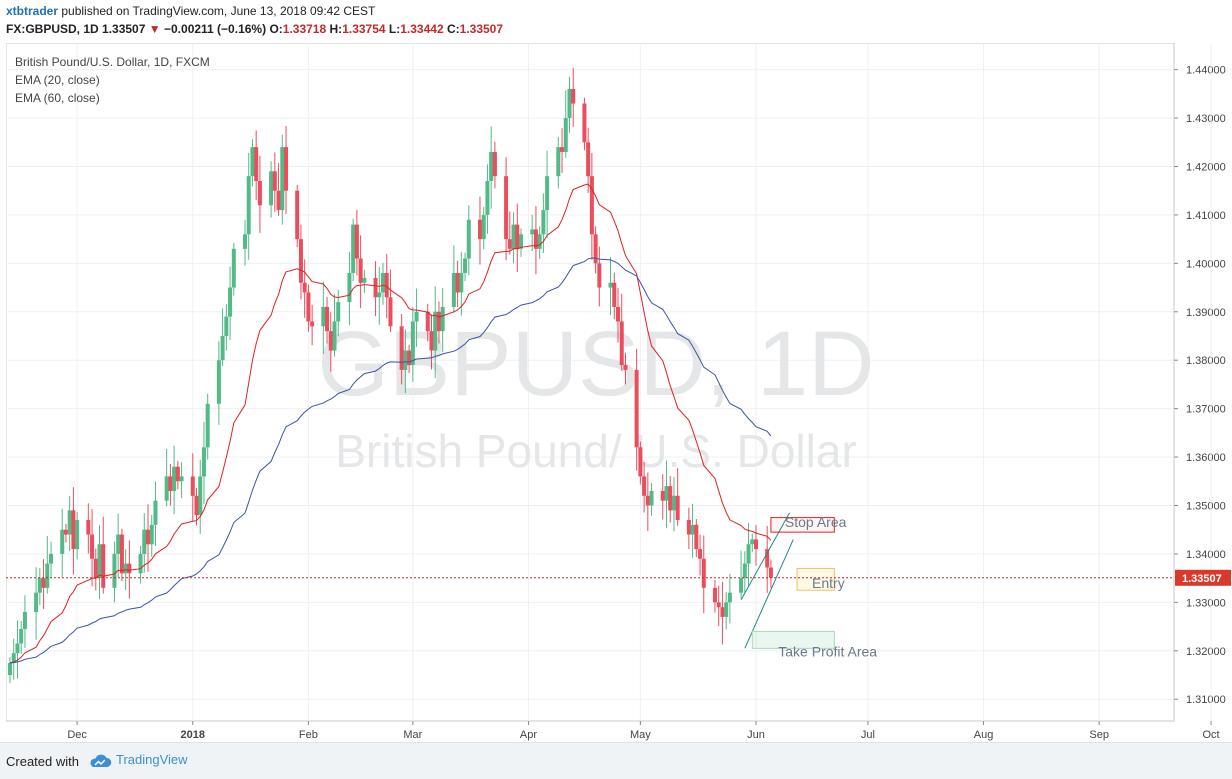 The width and height of the screenshot is (1232, 779). Describe the element at coordinates (1206, 458) in the screenshot. I see `y-tick-label: 1.36000` at that location.